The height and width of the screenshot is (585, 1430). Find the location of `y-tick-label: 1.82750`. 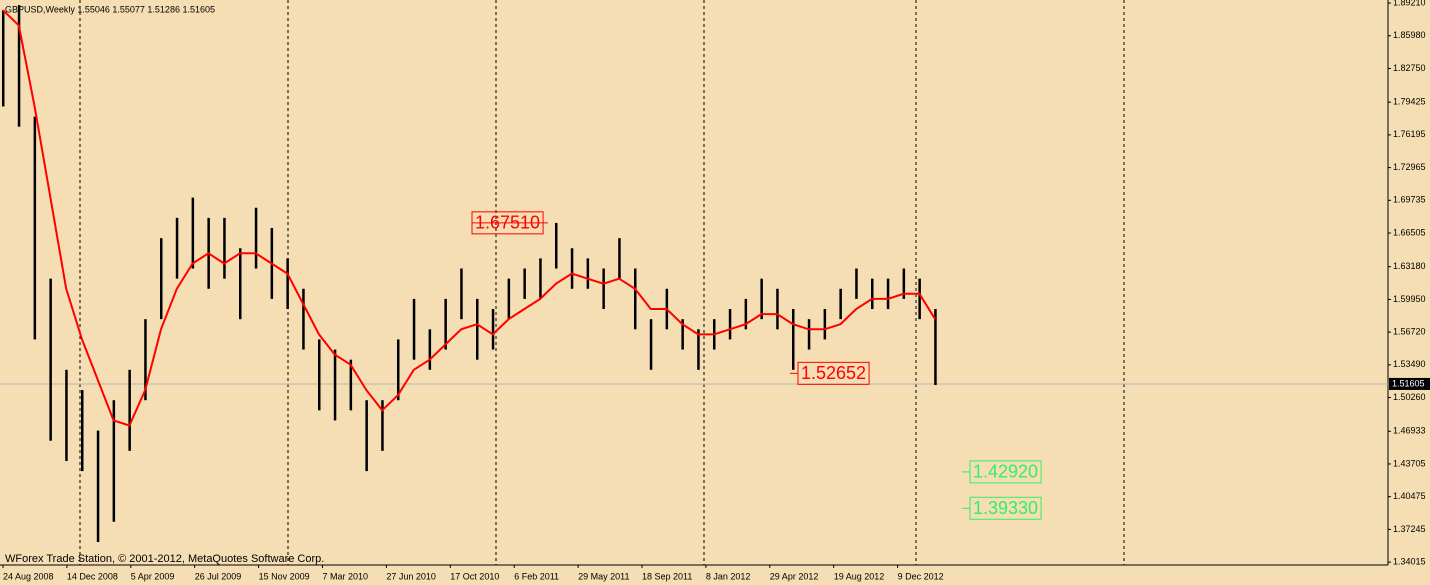

y-tick-label: 1.82750 is located at coordinates (1409, 68).